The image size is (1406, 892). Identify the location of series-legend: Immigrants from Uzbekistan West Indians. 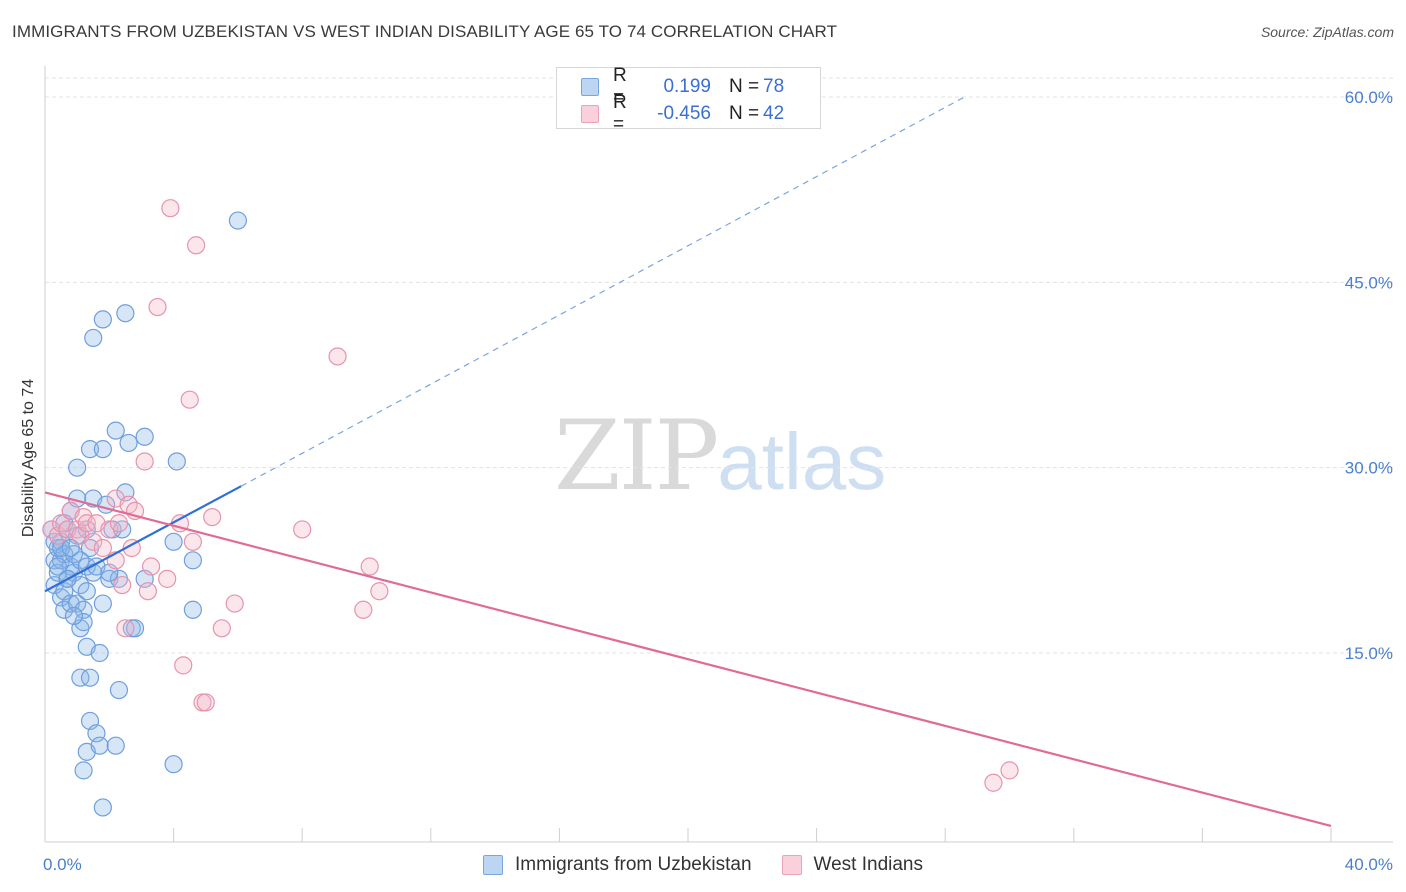
(703, 865).